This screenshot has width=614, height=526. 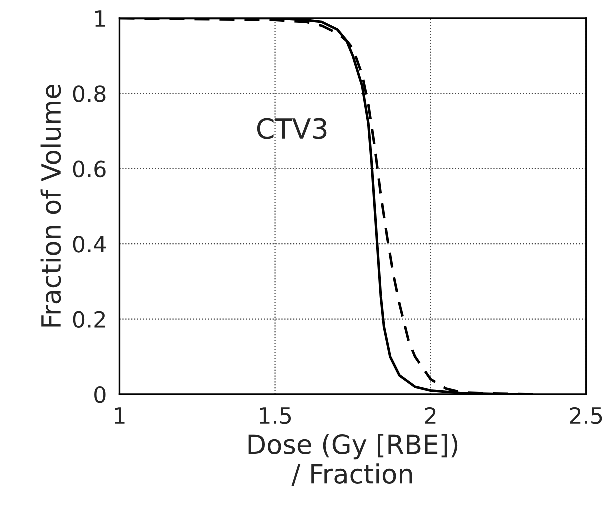 What do you see at coordinates (586, 415) in the screenshot?
I see `x-tick-label: 2.5` at bounding box center [586, 415].